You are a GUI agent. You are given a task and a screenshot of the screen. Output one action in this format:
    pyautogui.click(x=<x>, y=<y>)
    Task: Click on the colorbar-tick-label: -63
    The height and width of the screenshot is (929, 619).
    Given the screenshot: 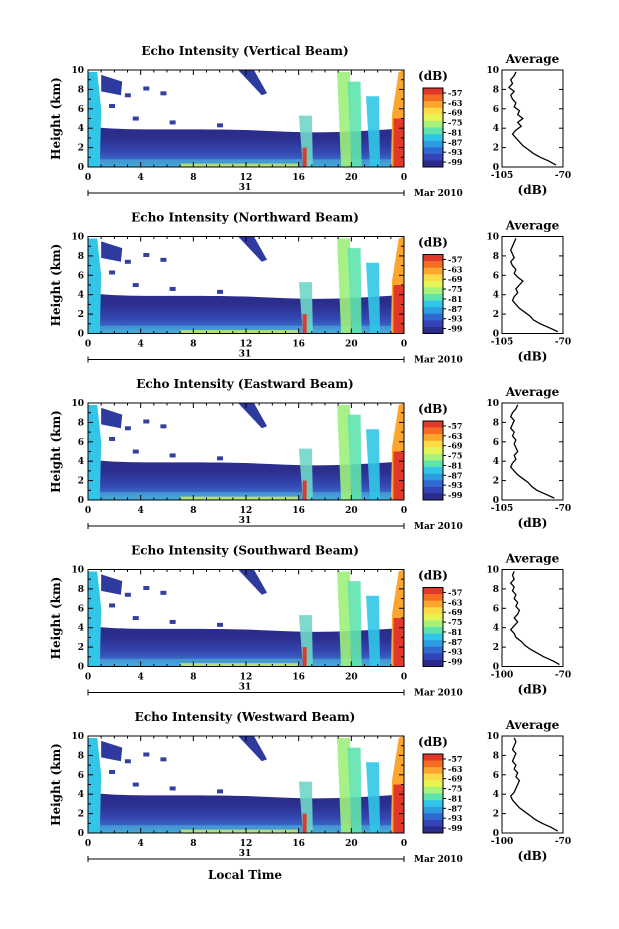 What is the action you would take?
    pyautogui.click(x=455, y=436)
    